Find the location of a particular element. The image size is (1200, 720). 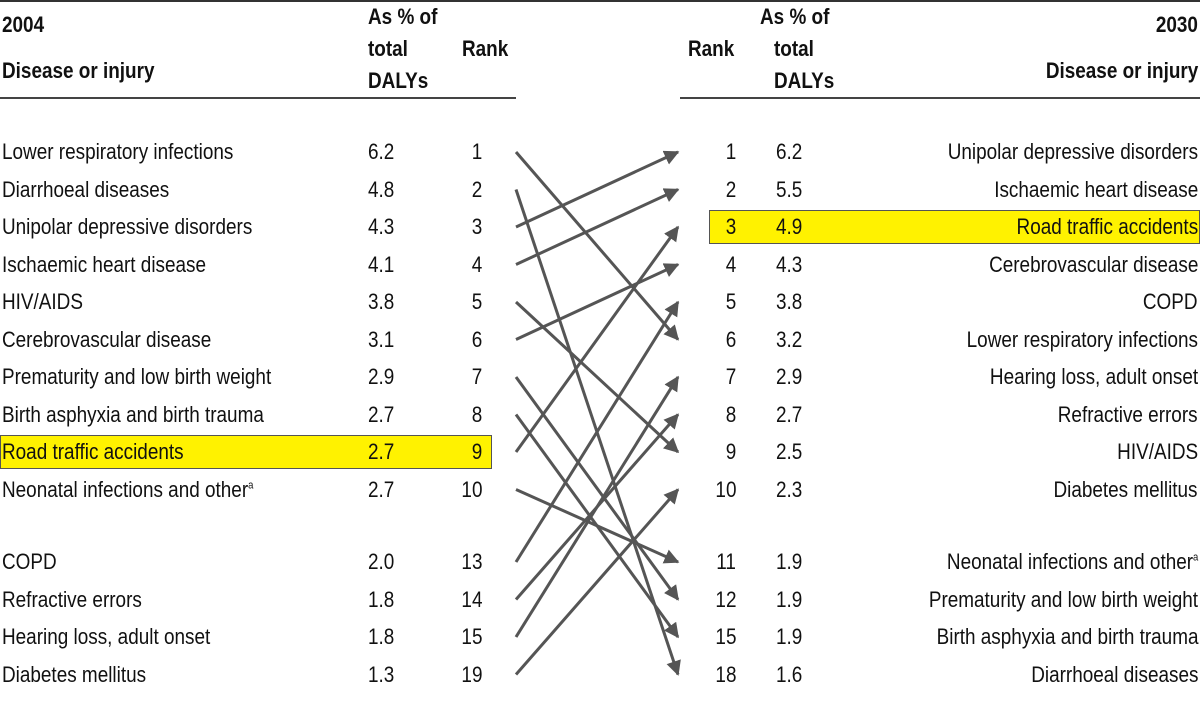

left-header-rule is located at coordinates (258, 98).